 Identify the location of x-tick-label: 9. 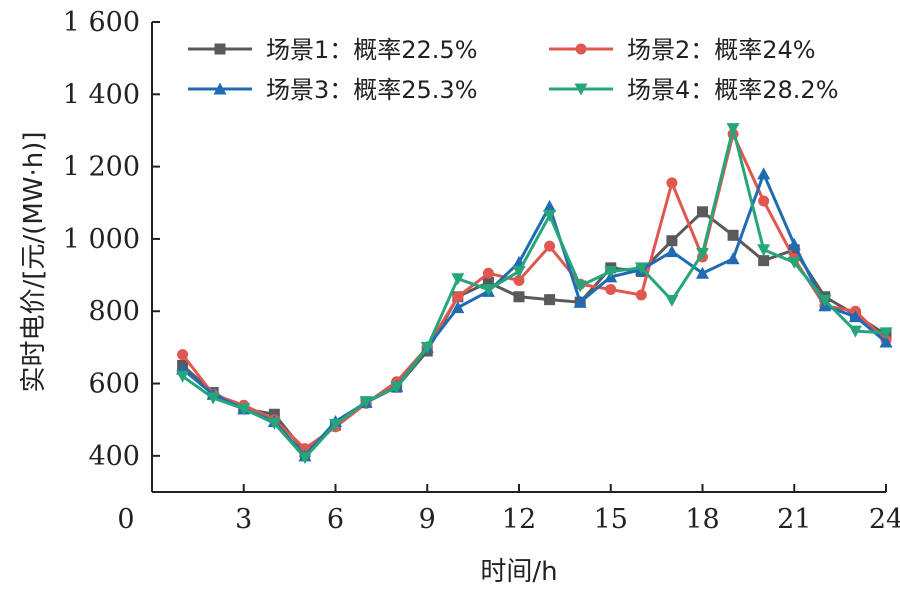
(427, 519).